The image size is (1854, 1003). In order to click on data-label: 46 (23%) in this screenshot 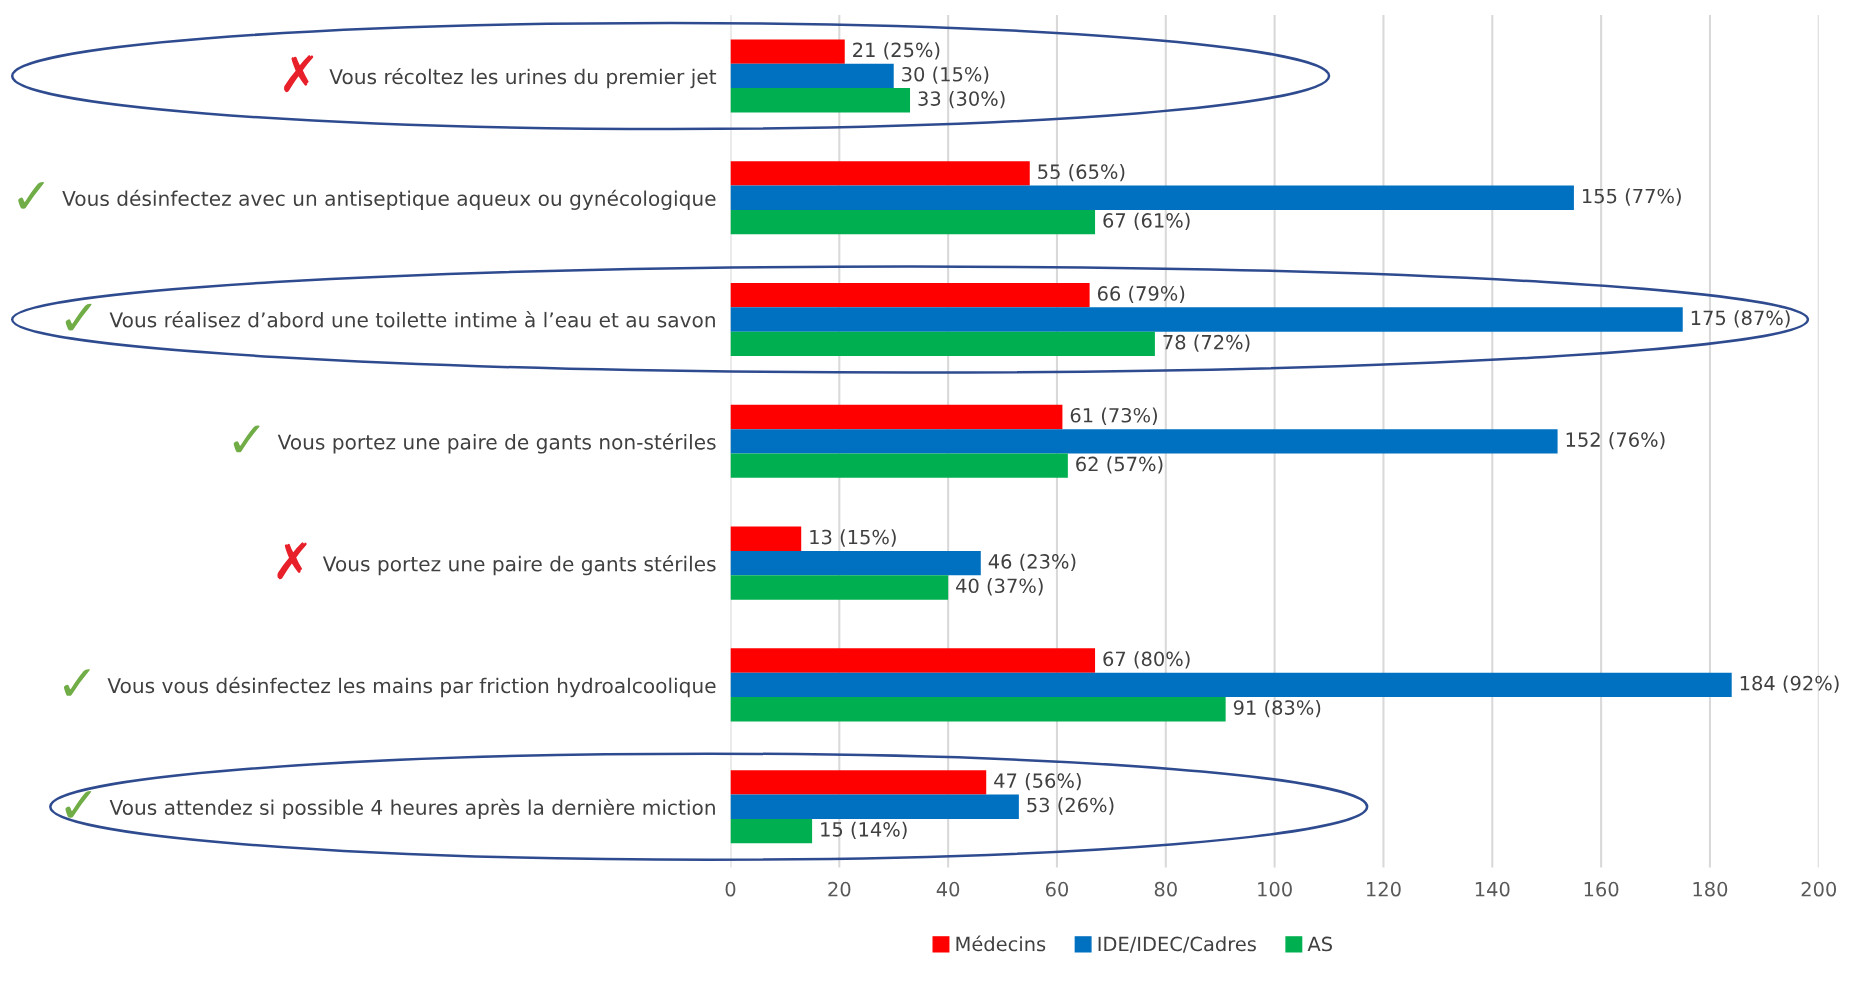, I will do `click(1032, 562)`.